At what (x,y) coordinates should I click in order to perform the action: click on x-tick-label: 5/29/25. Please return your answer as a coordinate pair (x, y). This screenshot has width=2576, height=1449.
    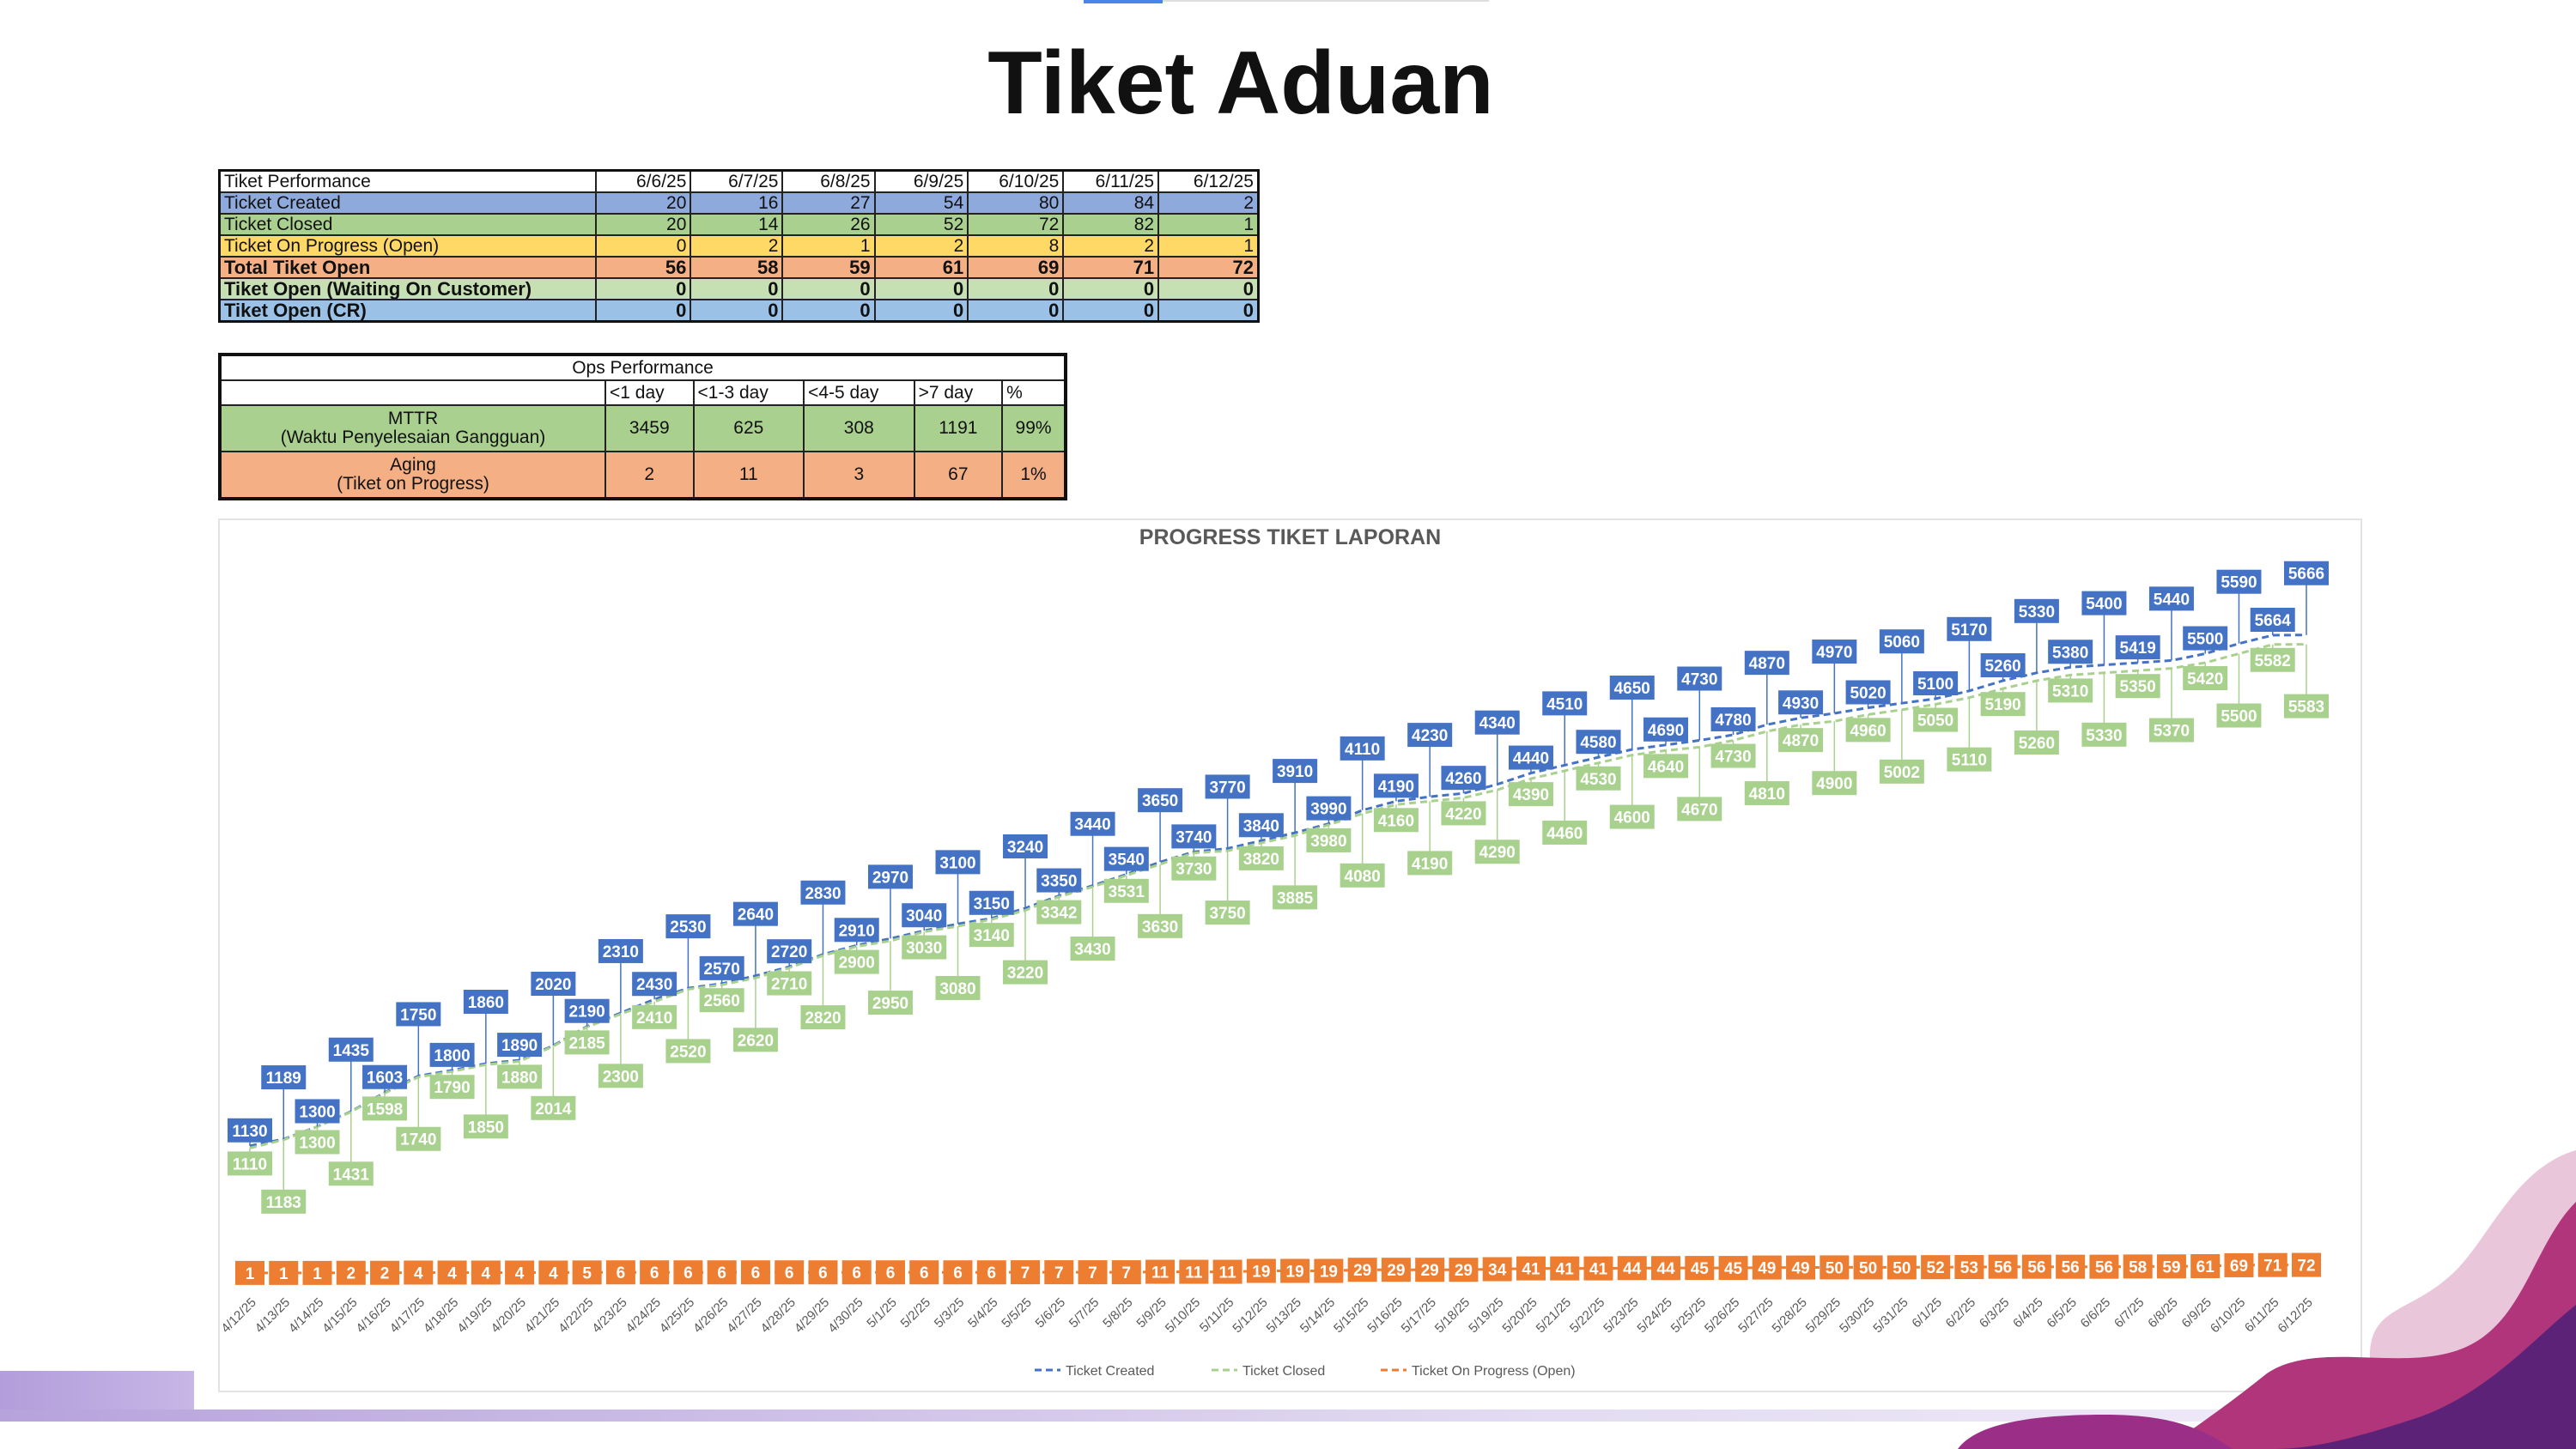
    Looking at the image, I should click on (1823, 1315).